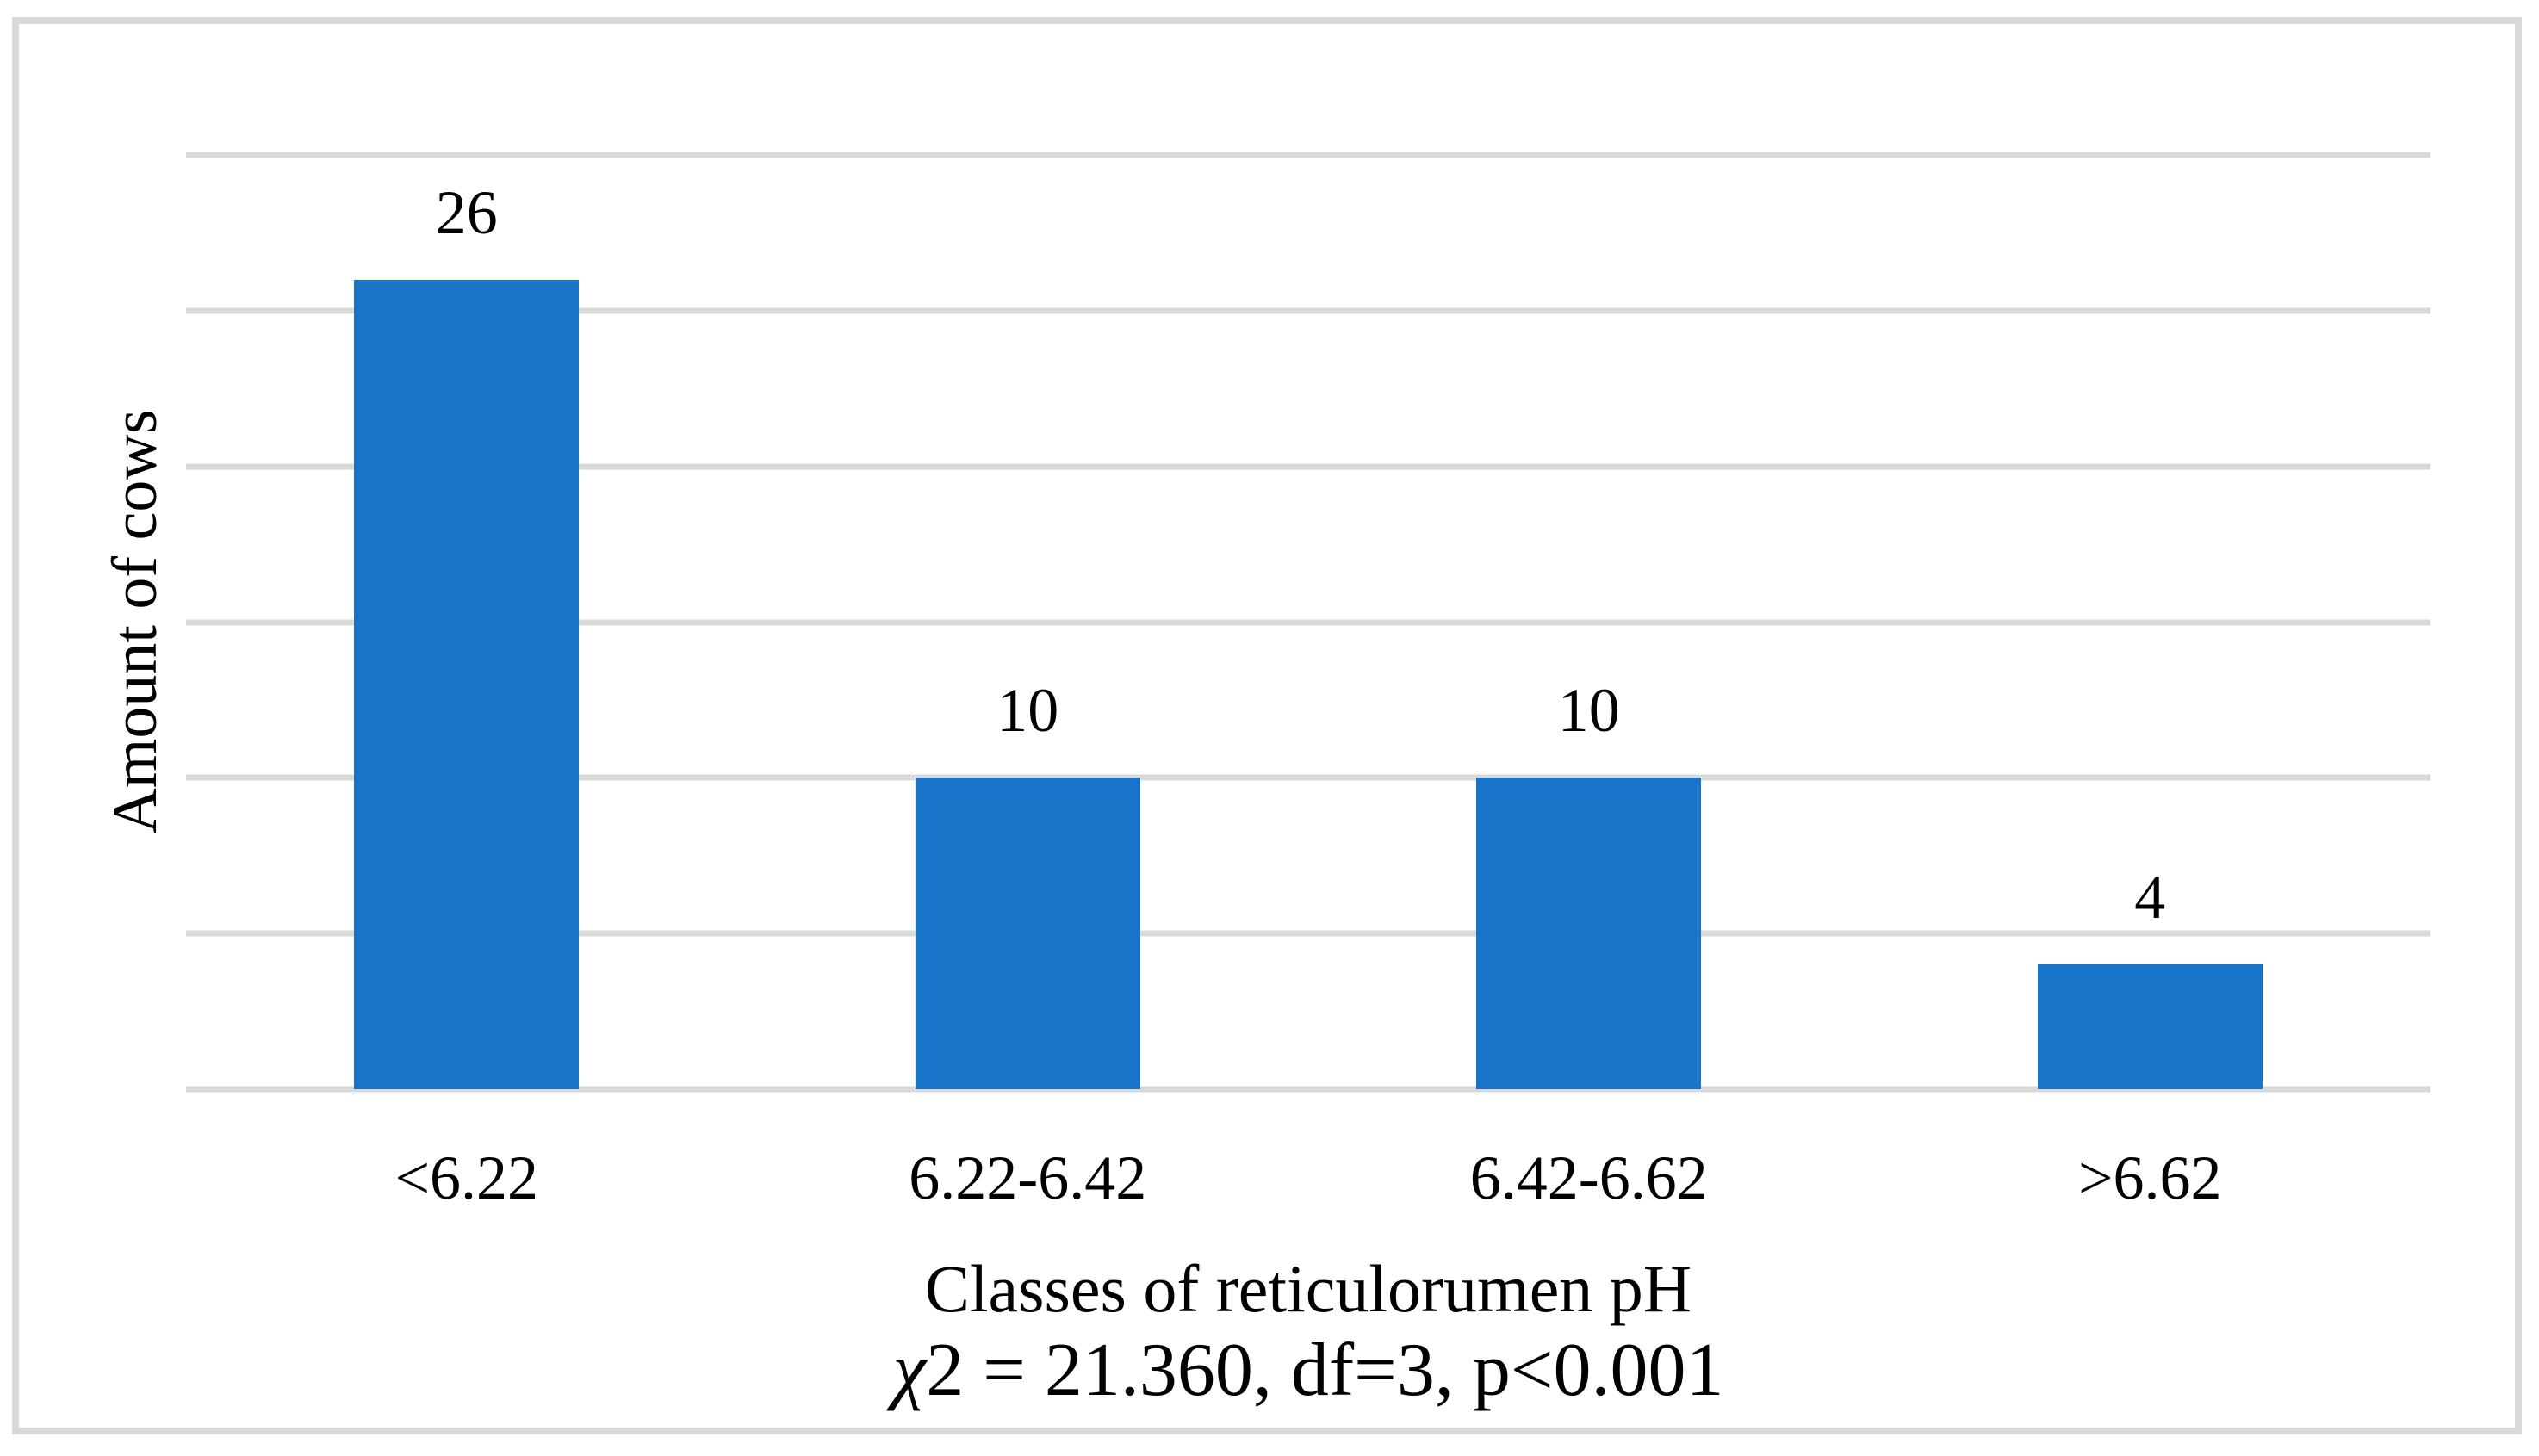 The width and height of the screenshot is (2539, 1456). I want to click on y-axis-title: Amount of cows, so click(135, 621).